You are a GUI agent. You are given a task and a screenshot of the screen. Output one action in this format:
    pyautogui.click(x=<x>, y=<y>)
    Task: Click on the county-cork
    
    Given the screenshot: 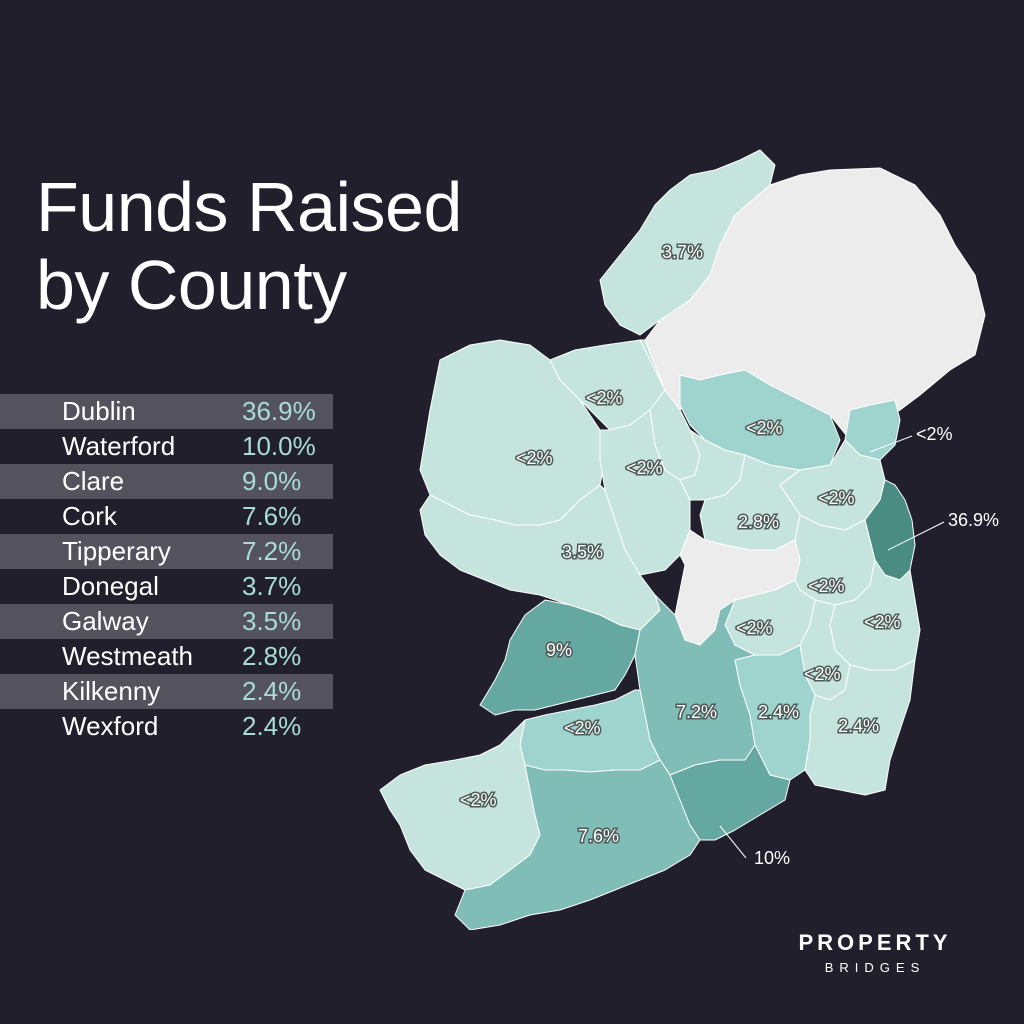 What is the action you would take?
    pyautogui.click(x=577, y=844)
    